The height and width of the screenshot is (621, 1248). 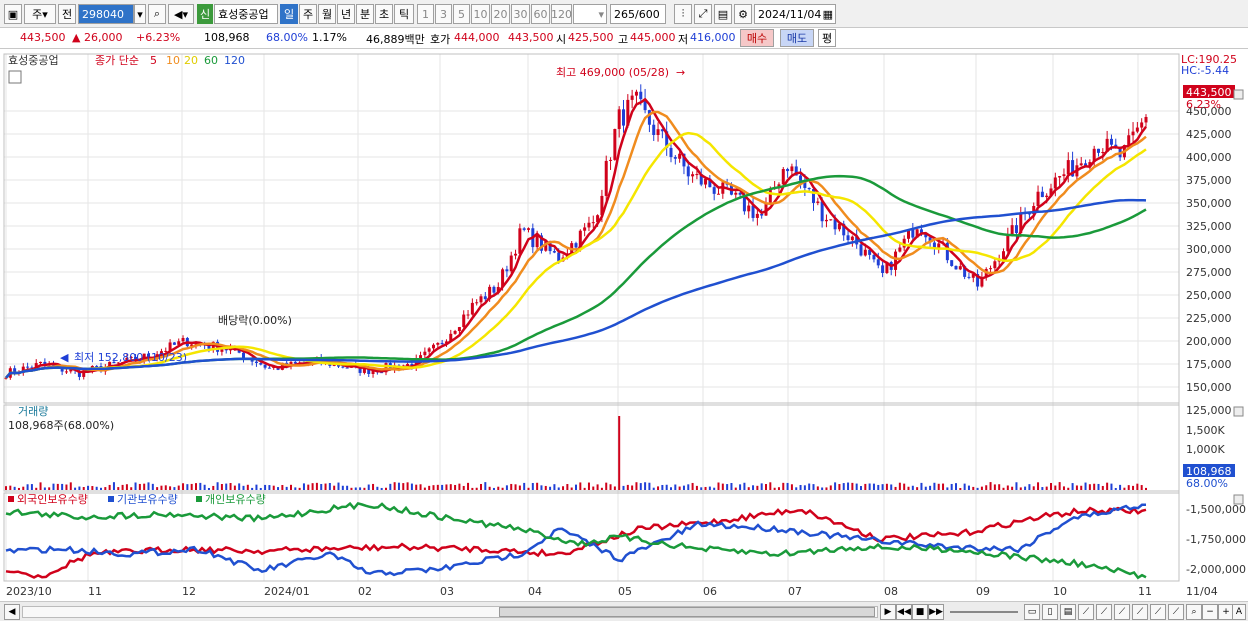 I want to click on layout3-icon: ▤, so click(x=1068, y=612).